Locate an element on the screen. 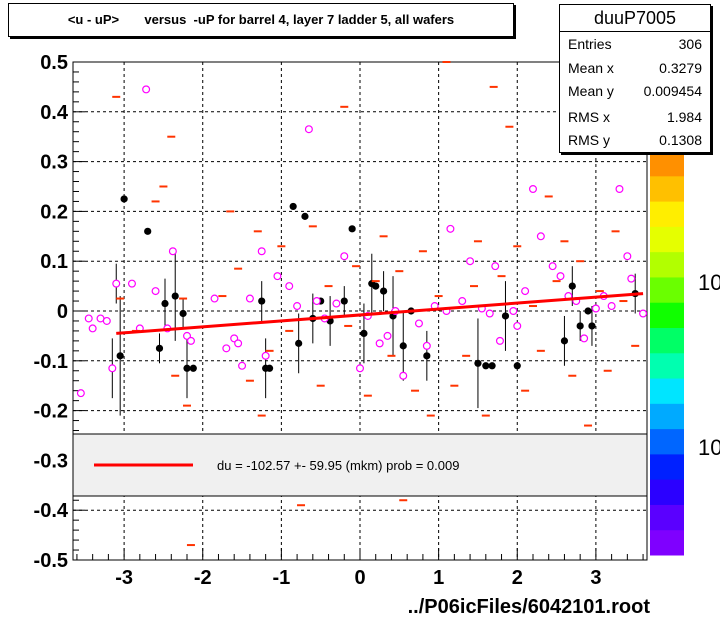 The image size is (720, 620). y-tick-label: 0.4 is located at coordinates (54, 113).